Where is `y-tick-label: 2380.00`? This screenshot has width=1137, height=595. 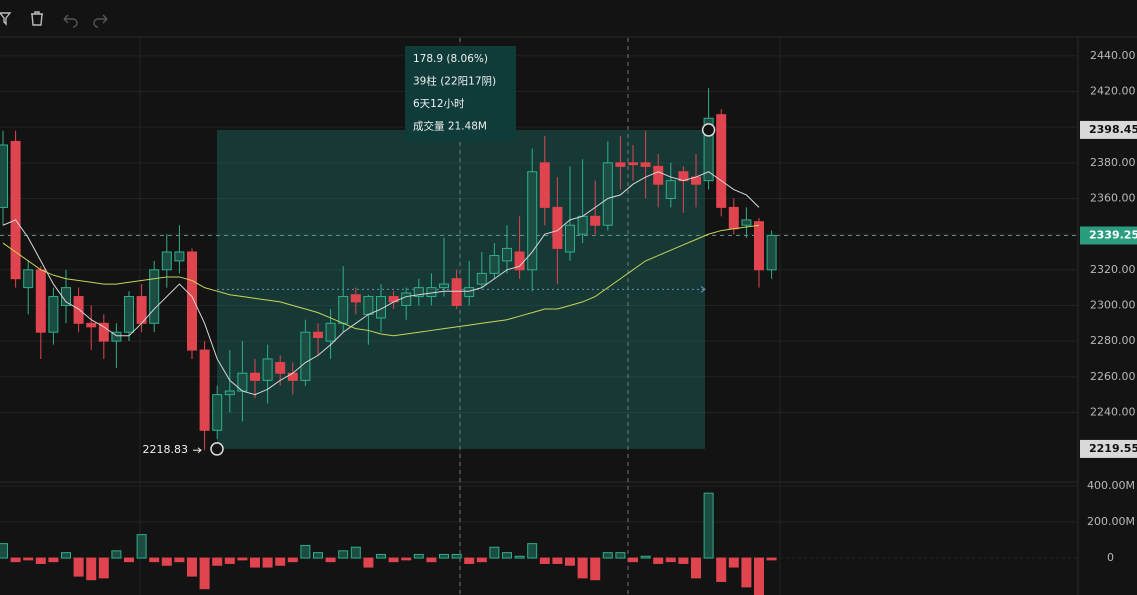
y-tick-label: 2380.00 is located at coordinates (1113, 162).